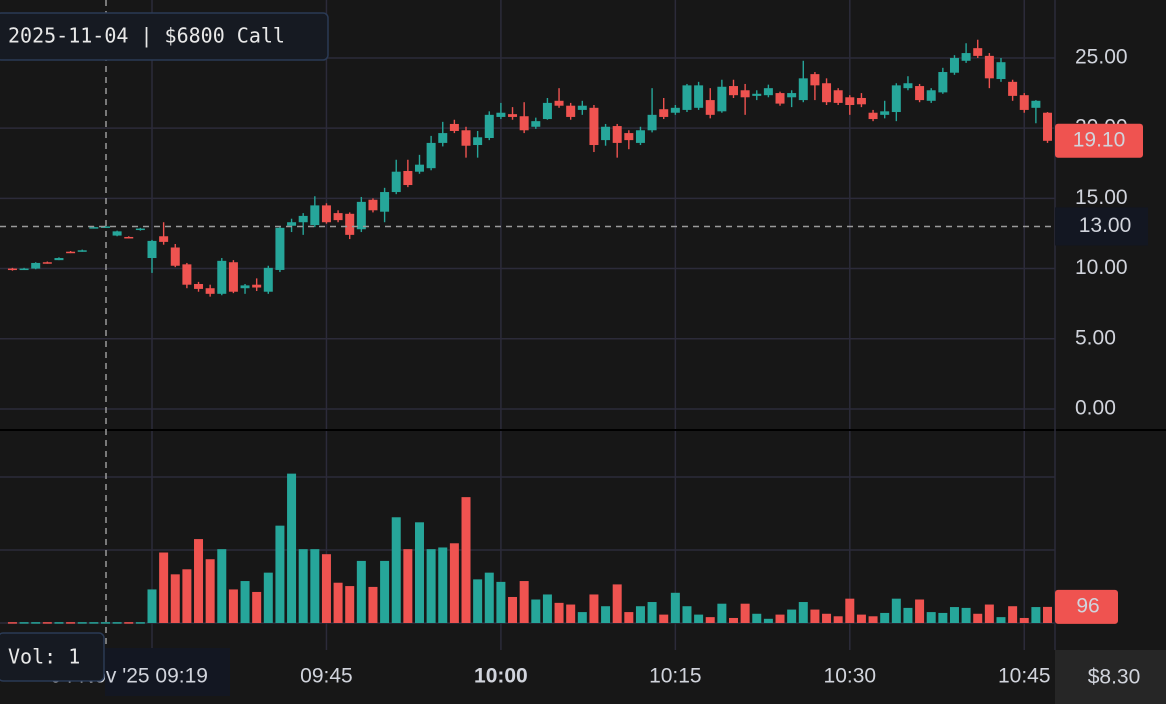  I want to click on chart-title: 2025-11-04 | $6800 Call, so click(146, 36).